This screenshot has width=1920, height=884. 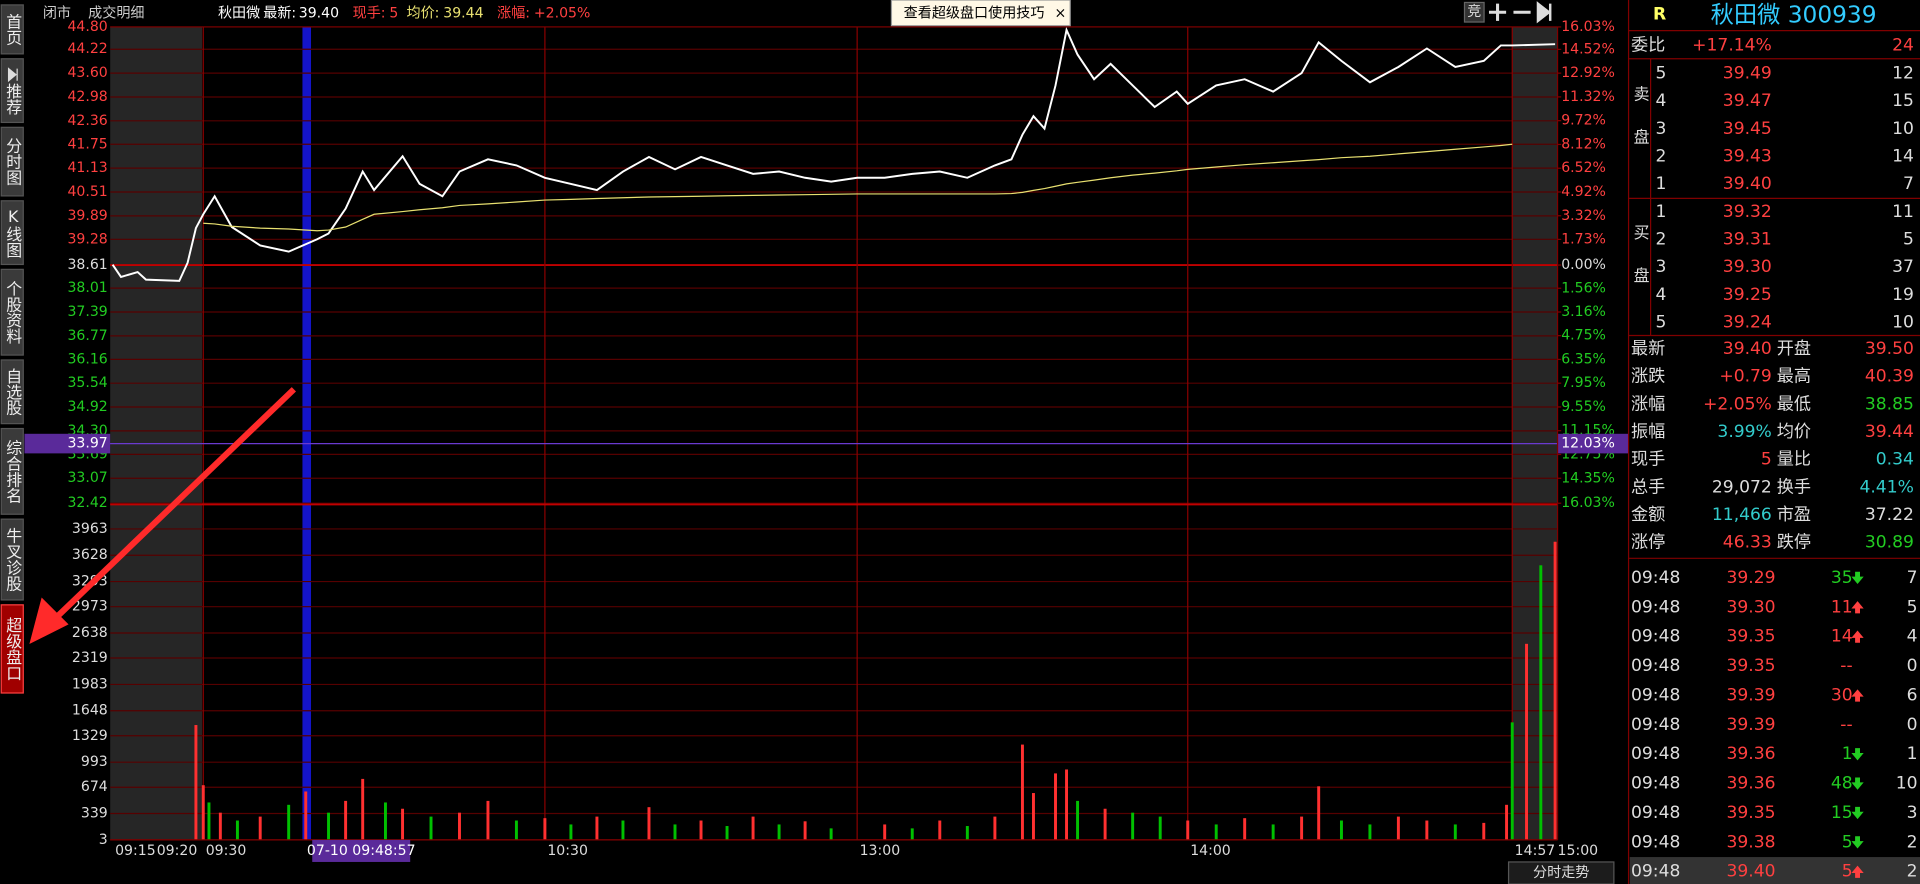 What do you see at coordinates (1842, 607) in the screenshot?
I see `trade-volume: 11` at bounding box center [1842, 607].